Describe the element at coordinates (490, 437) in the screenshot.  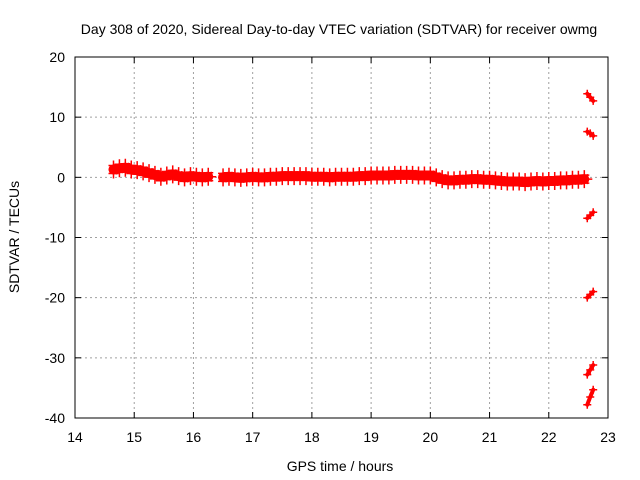
I see `x-tick-label: 21` at that location.